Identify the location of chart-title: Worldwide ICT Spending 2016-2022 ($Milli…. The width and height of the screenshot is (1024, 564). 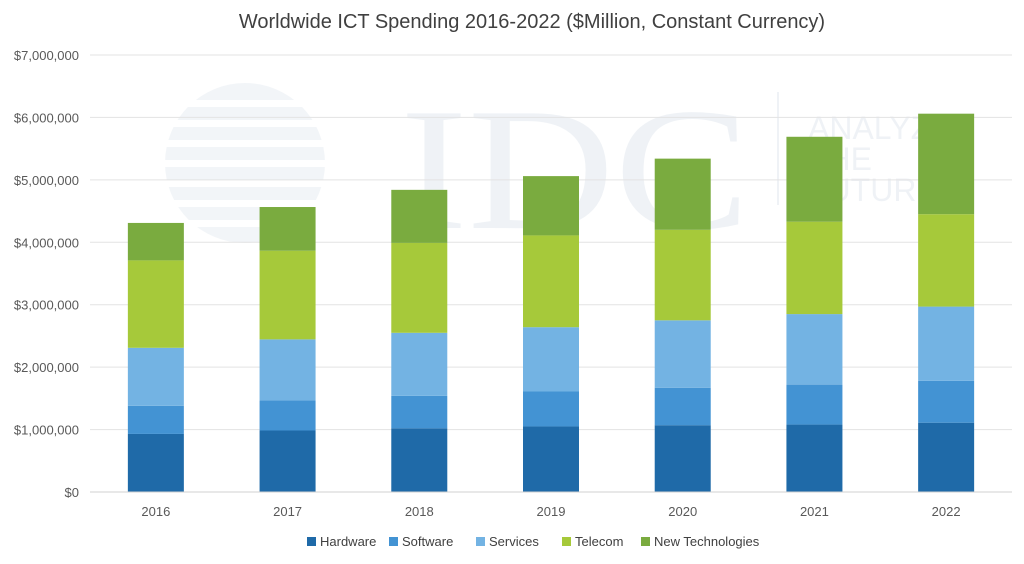
(532, 22).